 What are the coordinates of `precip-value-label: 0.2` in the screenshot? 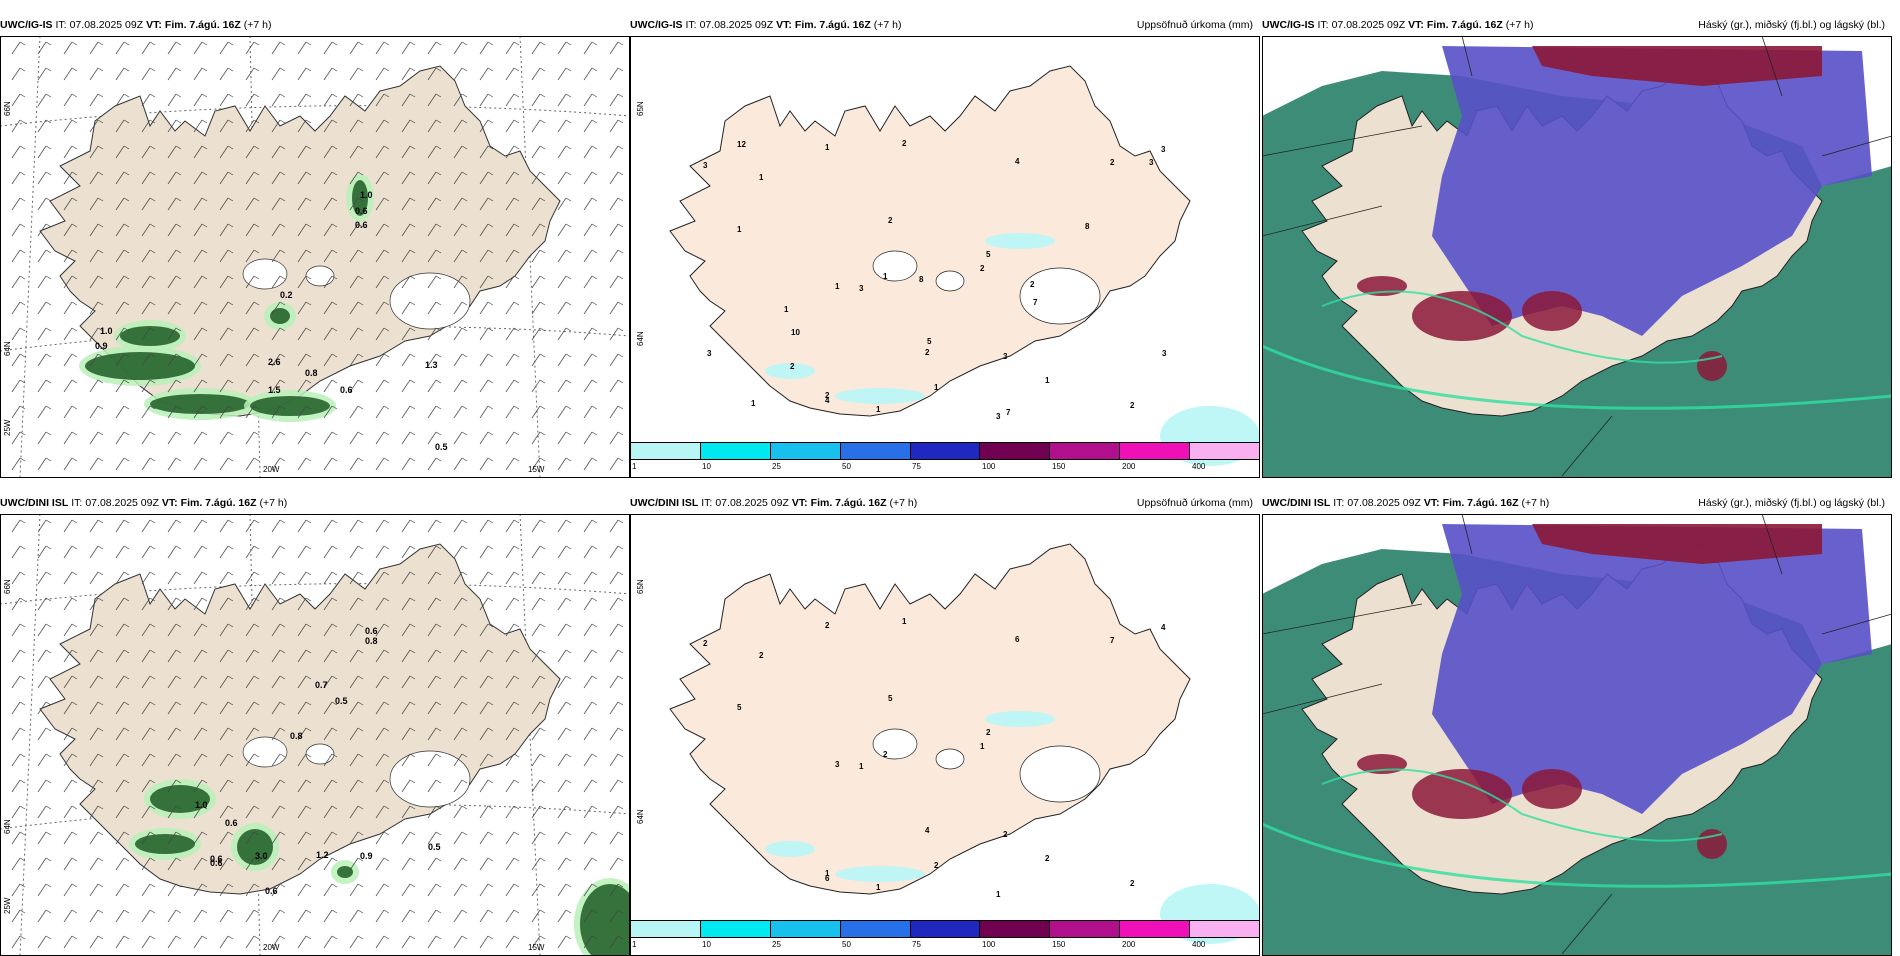 It's located at (286, 295).